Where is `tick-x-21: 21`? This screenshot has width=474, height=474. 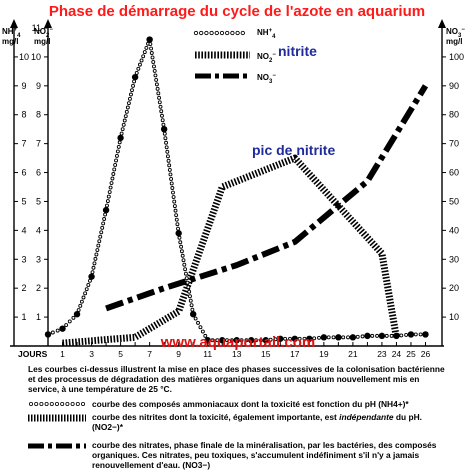
tick-x-21: 21 is located at coordinates (353, 354).